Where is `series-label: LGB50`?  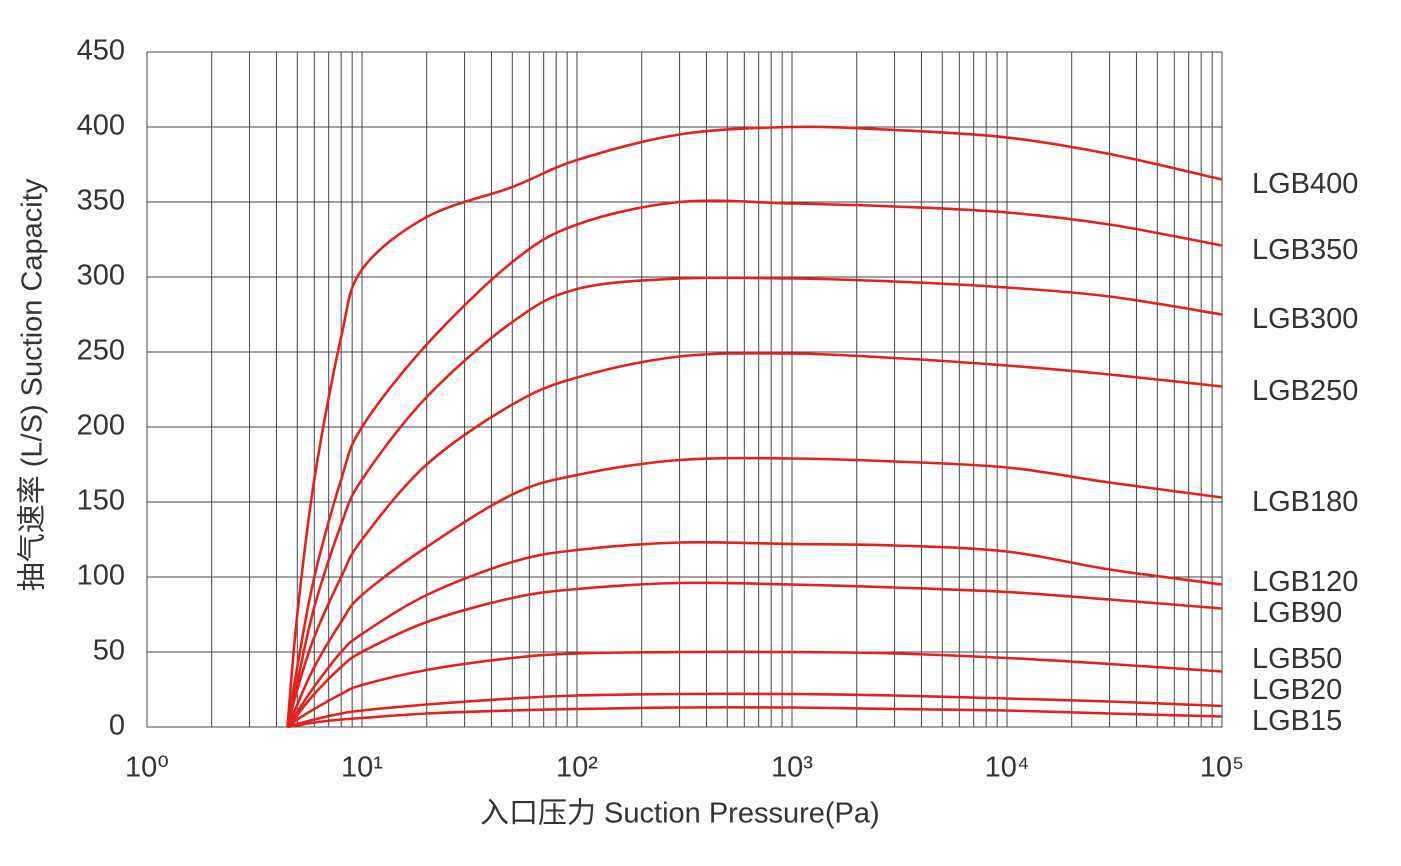 series-label: LGB50 is located at coordinates (1297, 659).